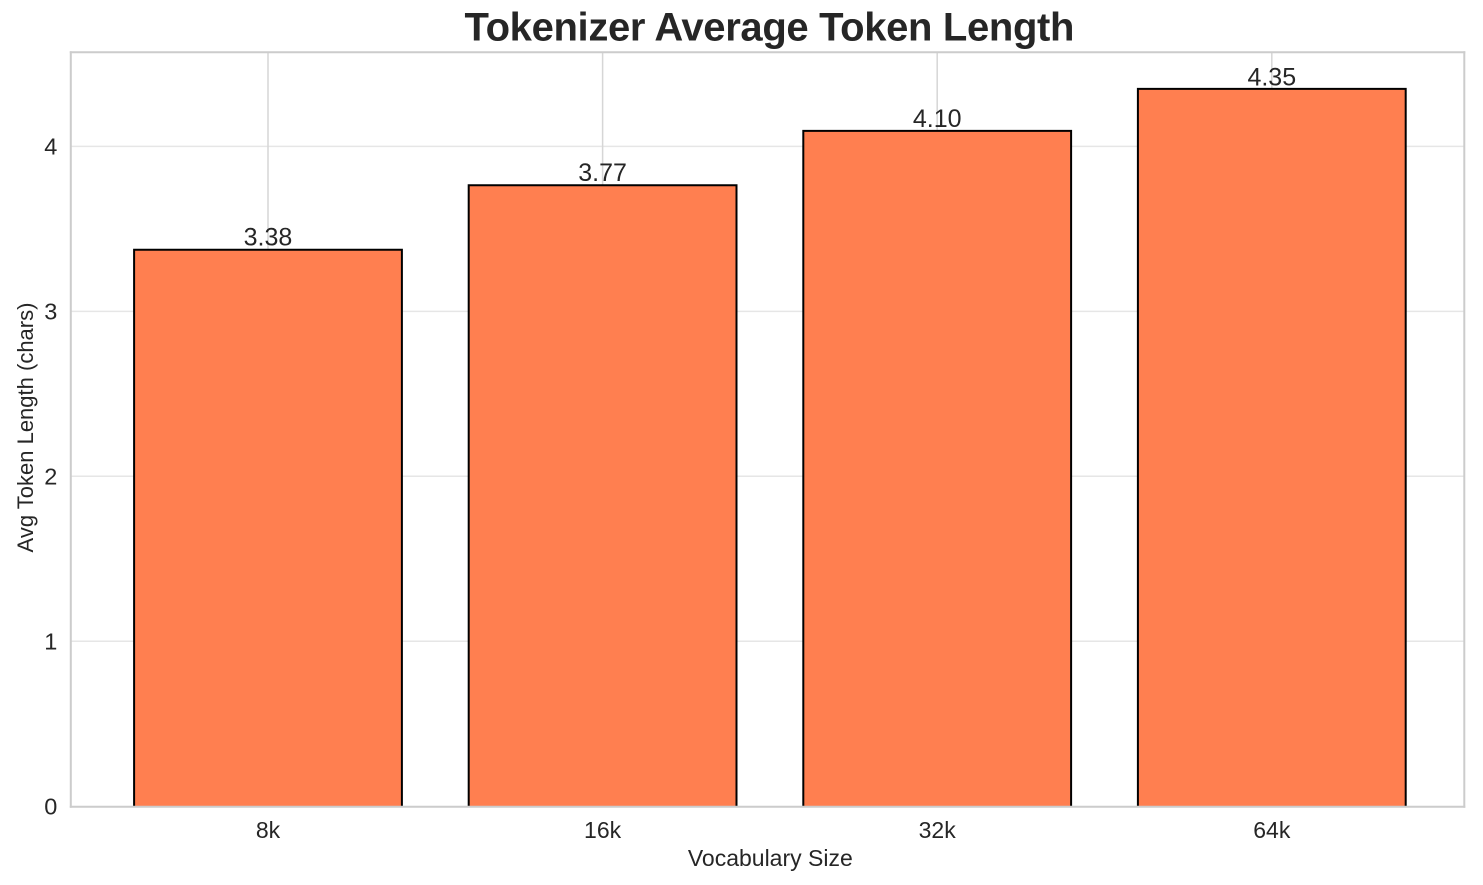 The image size is (1483, 885). Describe the element at coordinates (1271, 78) in the screenshot. I see `svg-text: 4.35` at that location.